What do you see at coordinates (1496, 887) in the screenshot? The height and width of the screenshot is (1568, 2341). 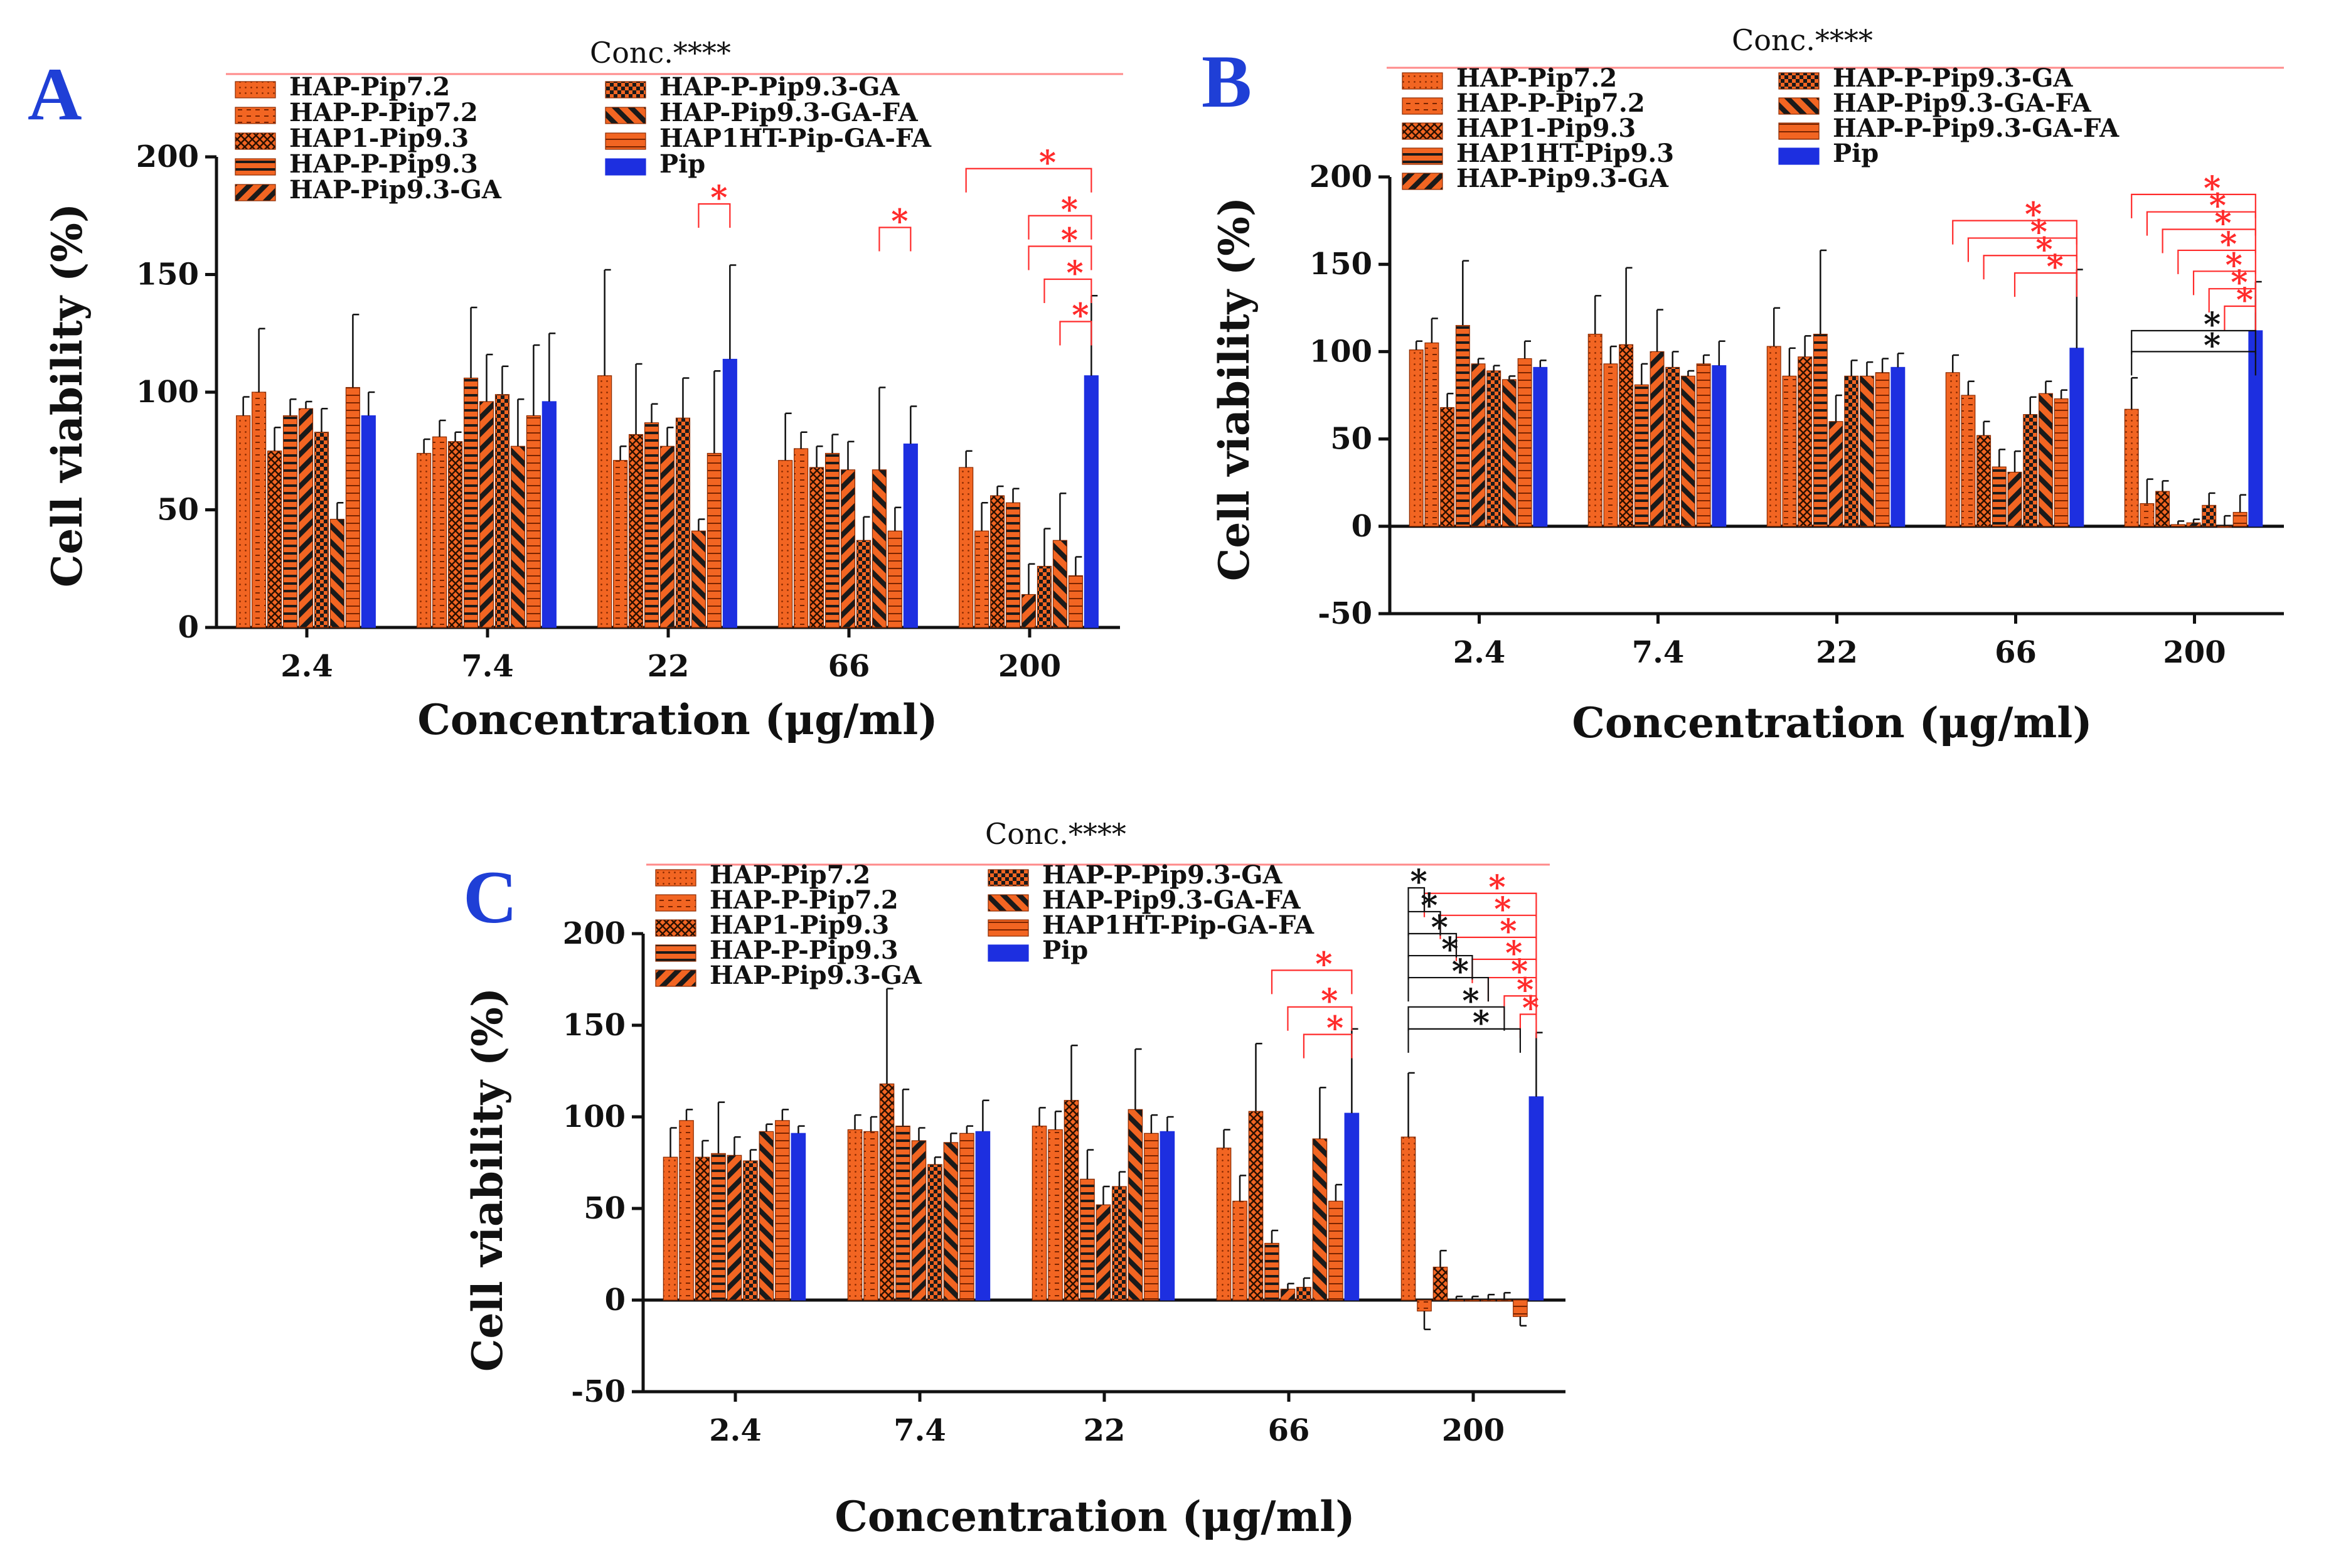 I see `sig-star-c-3: *` at bounding box center [1496, 887].